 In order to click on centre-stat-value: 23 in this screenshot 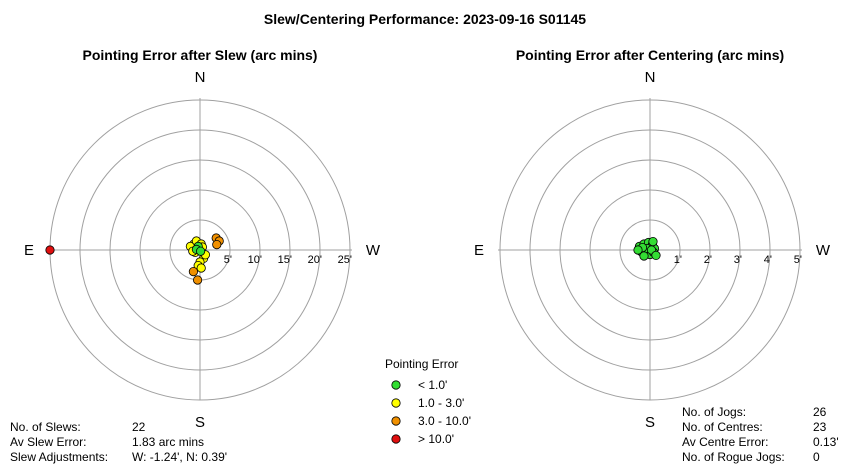, I will do `click(820, 427)`.